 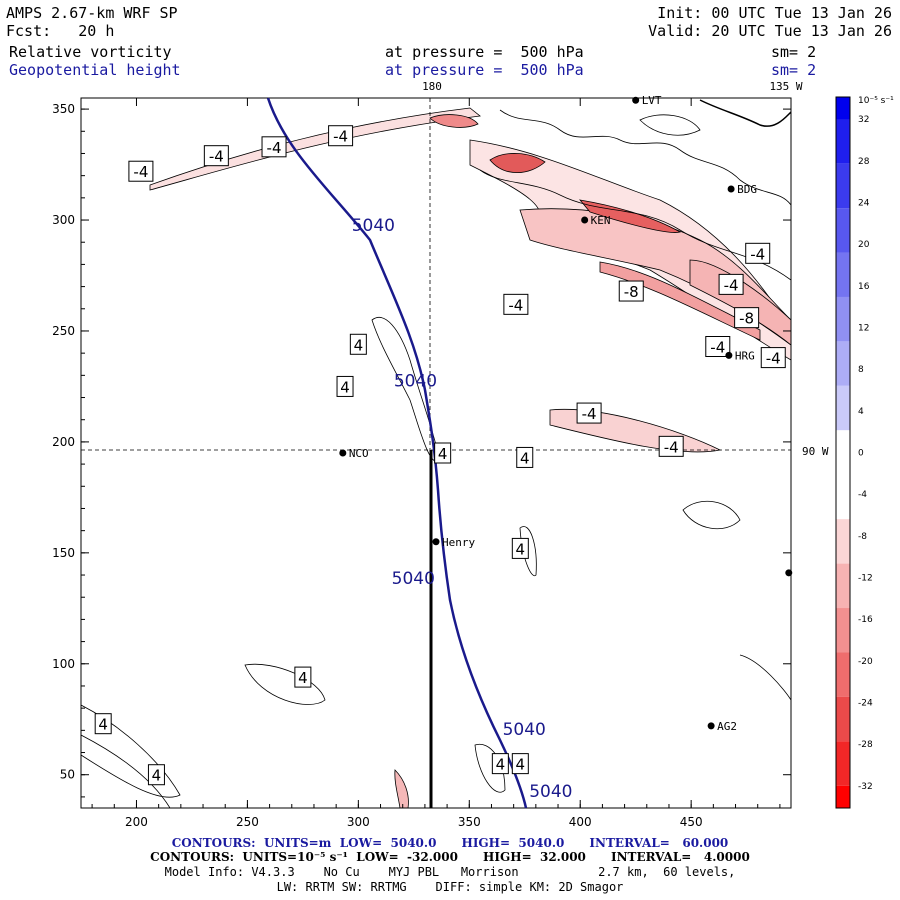 I want to click on init-time: Init: 00 UTC Tue 13 Jan 26, so click(x=774, y=13).